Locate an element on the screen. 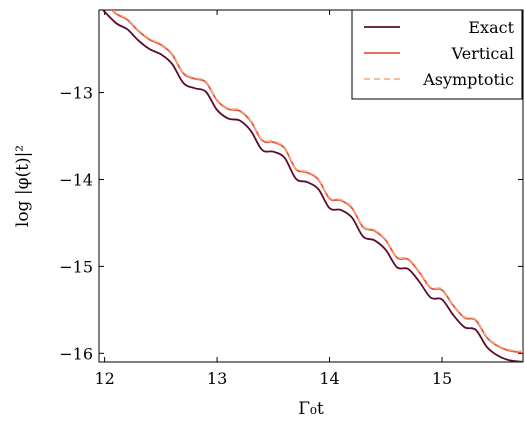 The image size is (525, 424). x-tick-label: 12 is located at coordinates (104, 378).